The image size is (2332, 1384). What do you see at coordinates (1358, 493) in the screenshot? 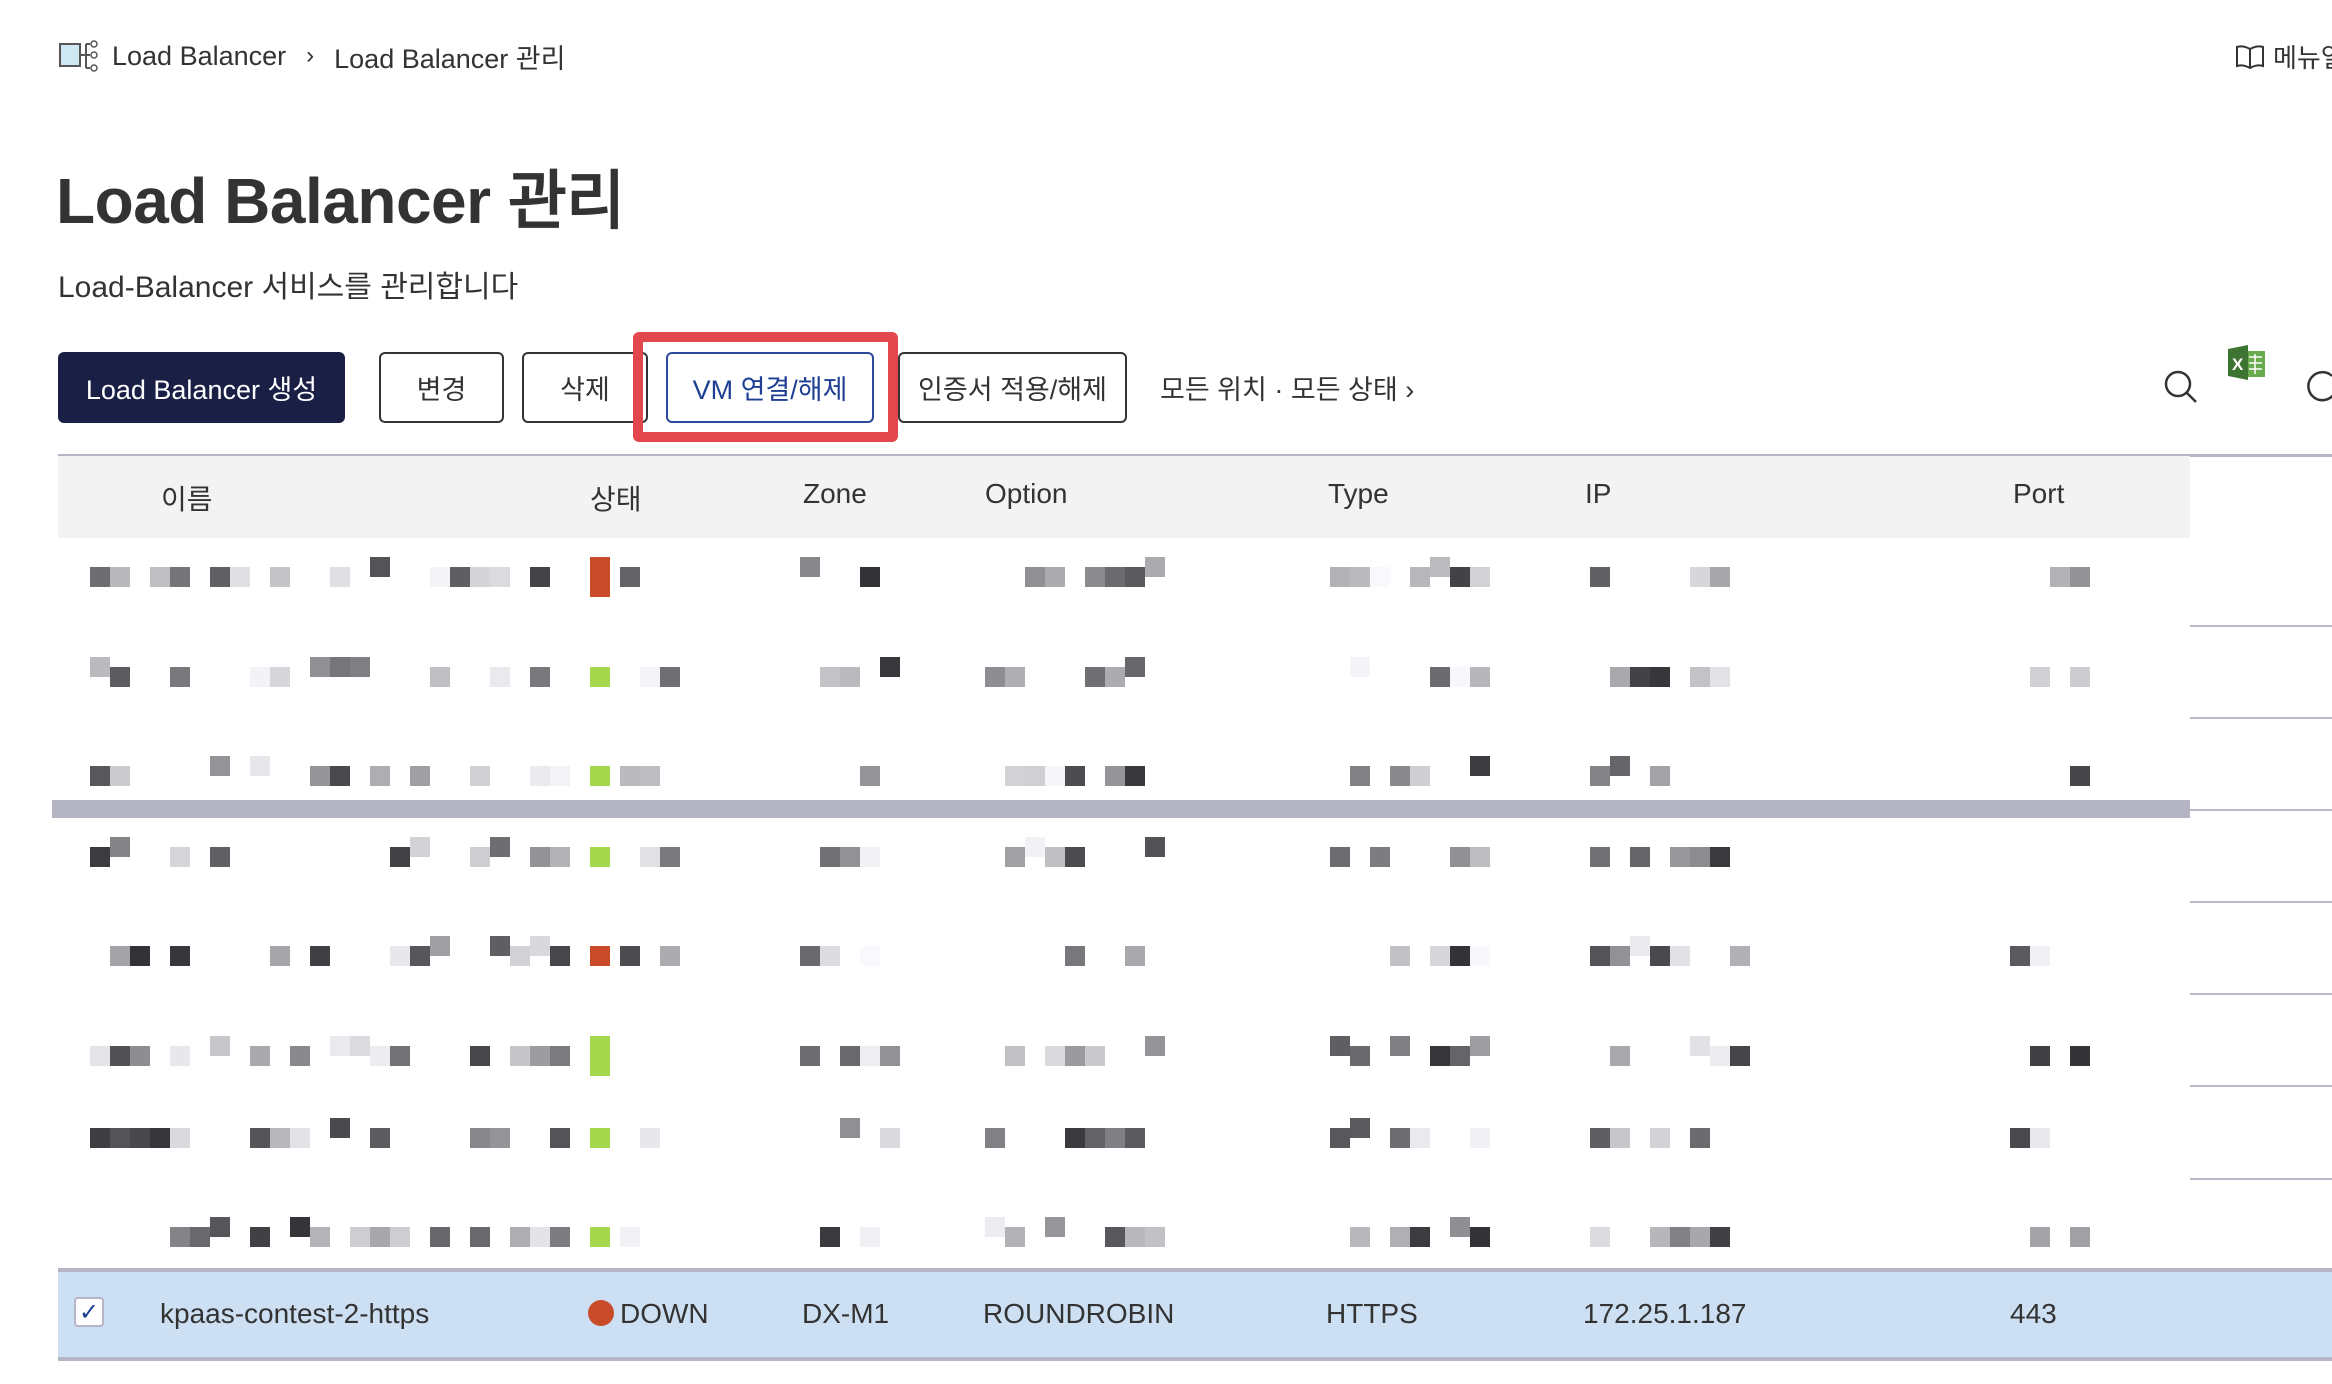
I see `column-header-type: Type` at bounding box center [1358, 493].